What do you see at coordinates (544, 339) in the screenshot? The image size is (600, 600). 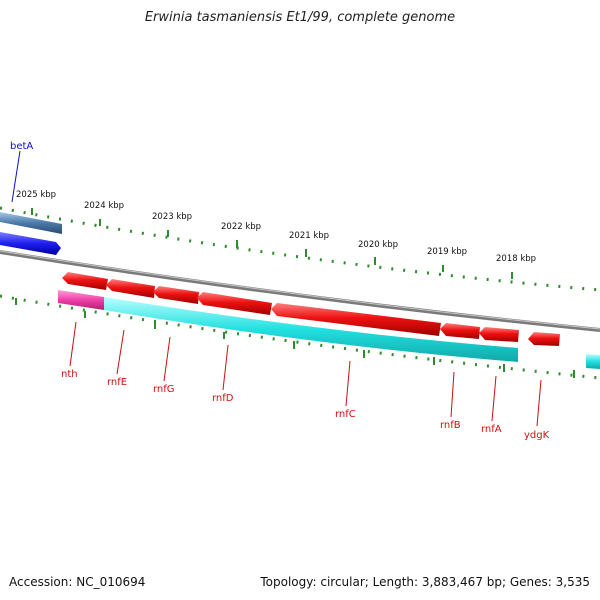 I see `gene-ydgK` at bounding box center [544, 339].